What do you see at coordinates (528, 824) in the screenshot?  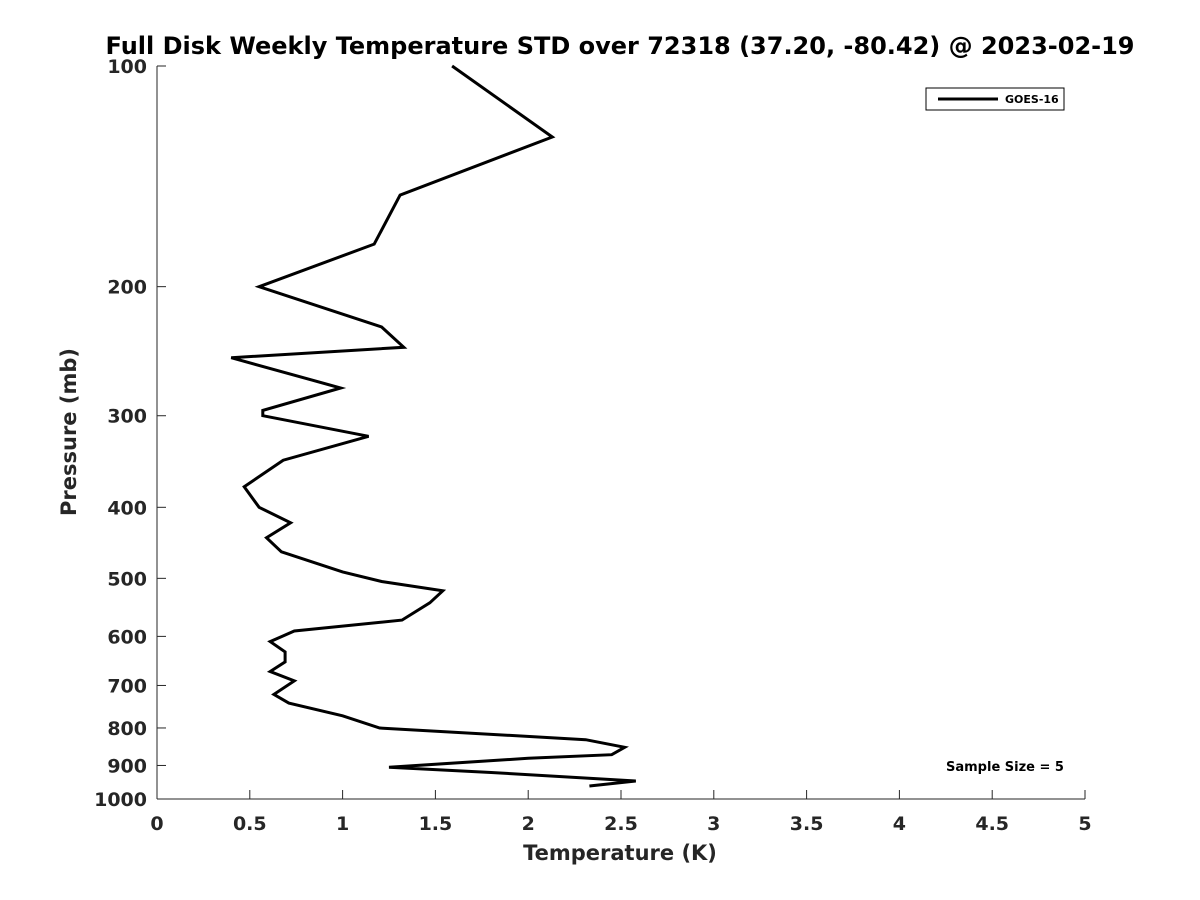 I see `x-tick-label: 2` at bounding box center [528, 824].